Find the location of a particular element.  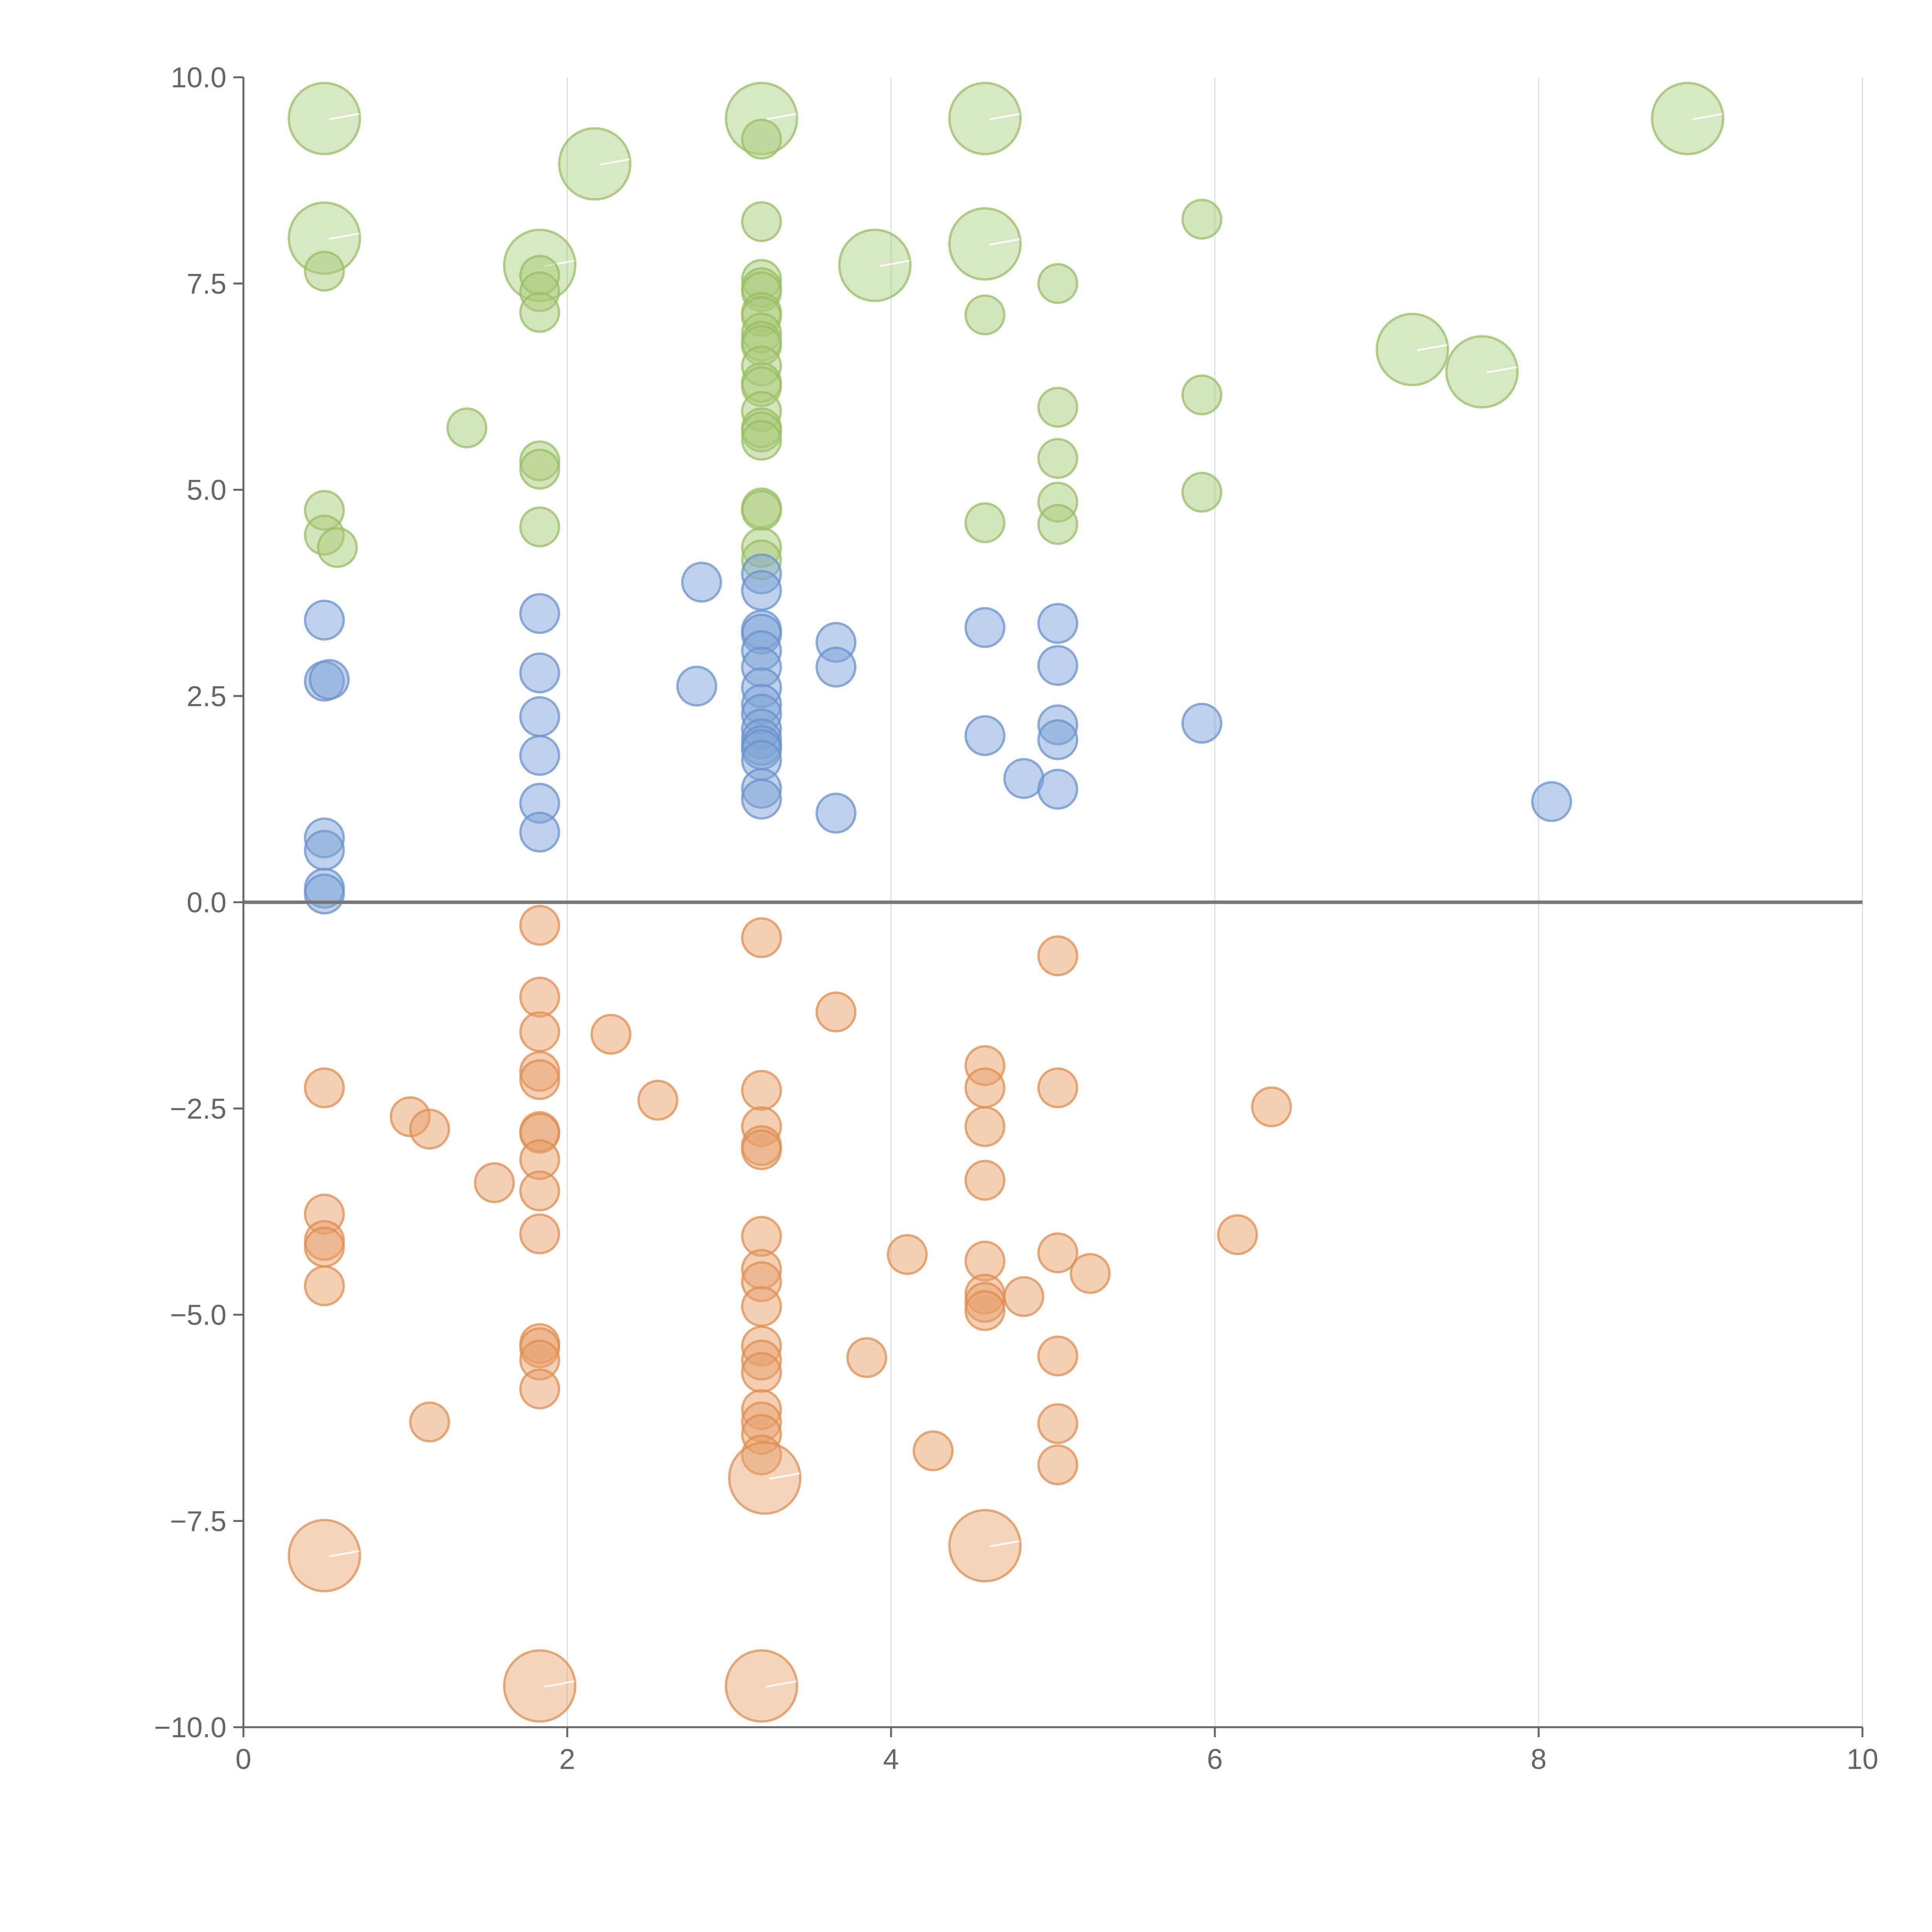

x-tick-label: 6 is located at coordinates (1215, 1759).